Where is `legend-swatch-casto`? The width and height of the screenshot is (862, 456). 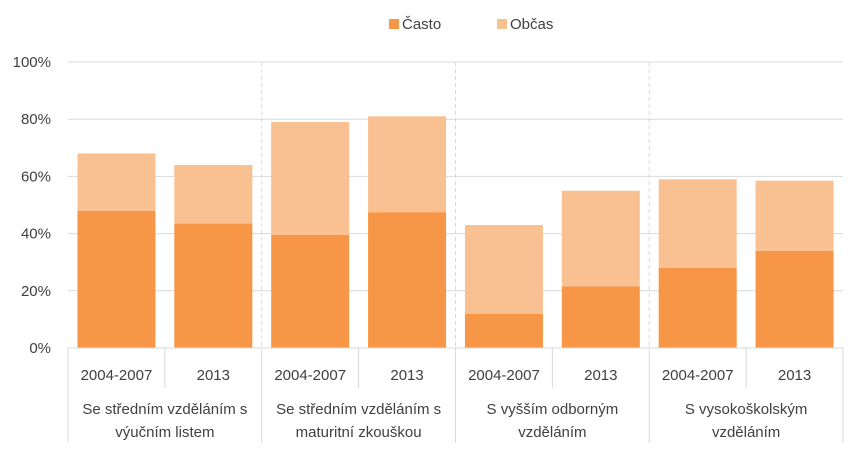
legend-swatch-casto is located at coordinates (394, 24).